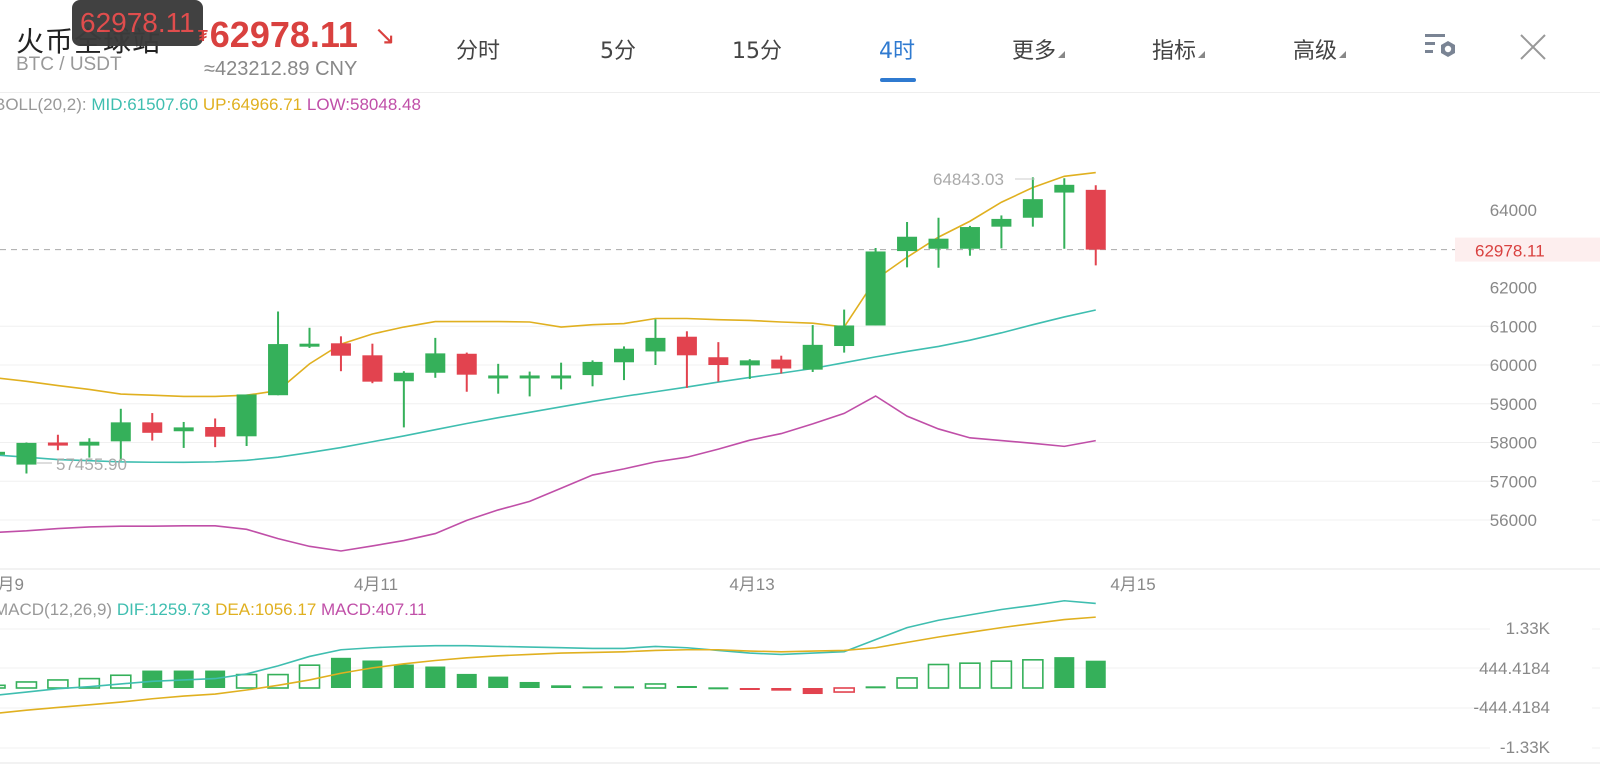 Image resolution: width=1600 pixels, height=781 pixels. What do you see at coordinates (1174, 51) in the screenshot?
I see `tab-label: 指标` at bounding box center [1174, 51].